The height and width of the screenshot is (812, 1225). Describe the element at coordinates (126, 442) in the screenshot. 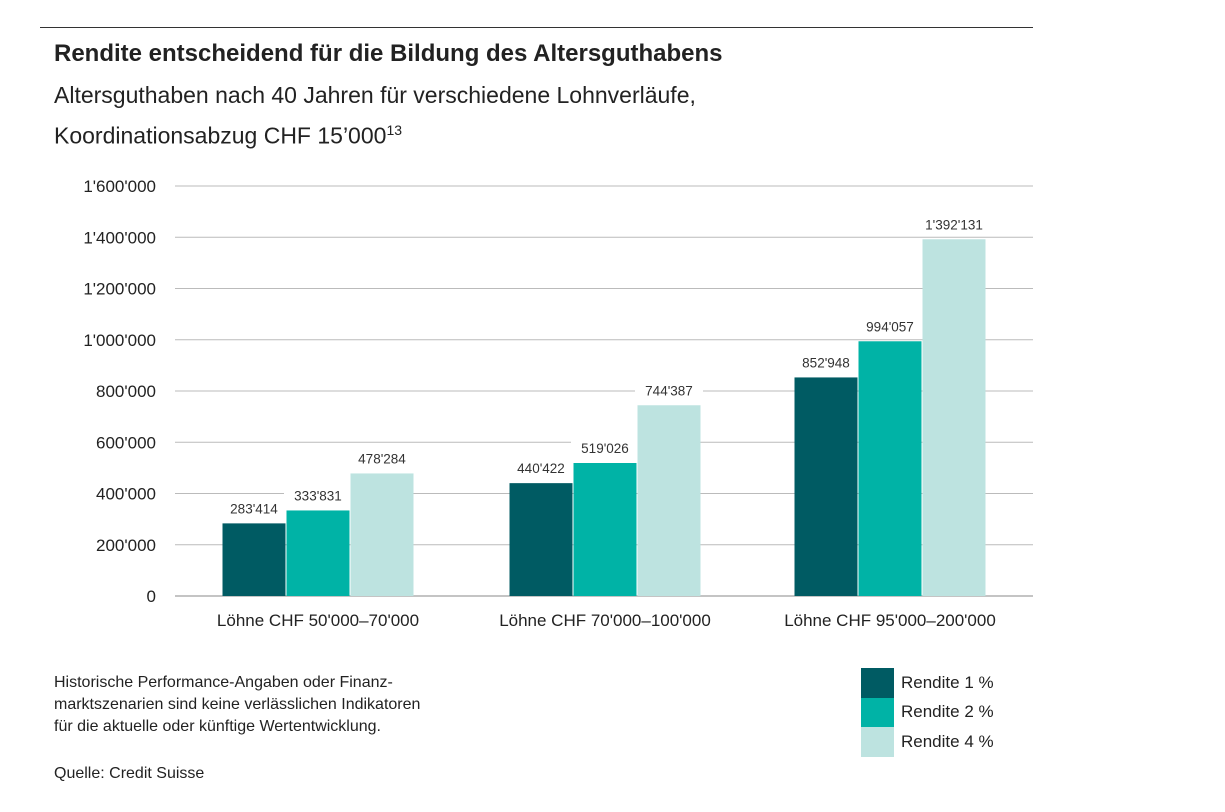

I see `y-tick-label: 600'000` at that location.